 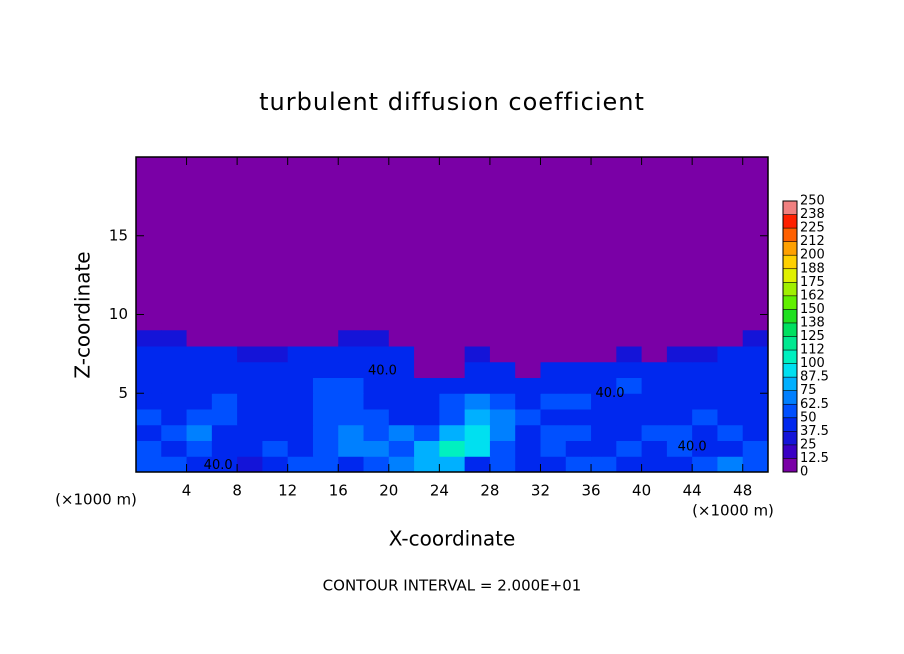 I want to click on y-tick-label: 15, so click(x=118, y=235).